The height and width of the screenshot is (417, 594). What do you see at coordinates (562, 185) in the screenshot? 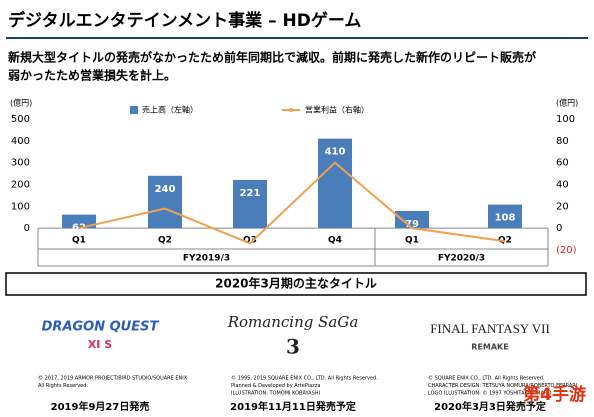
I see `y2-tick-label: 40` at bounding box center [562, 185].